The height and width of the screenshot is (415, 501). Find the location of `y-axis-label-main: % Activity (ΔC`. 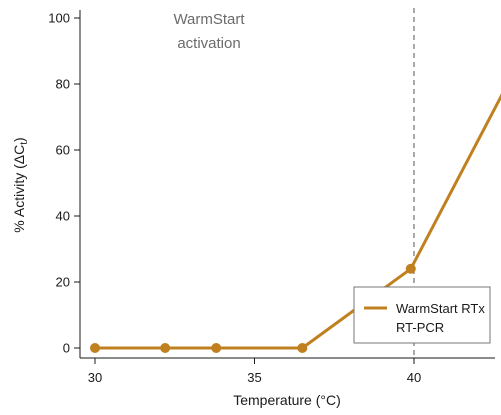

y-axis-label-main: % Activity (ΔC is located at coordinates (19, 189).